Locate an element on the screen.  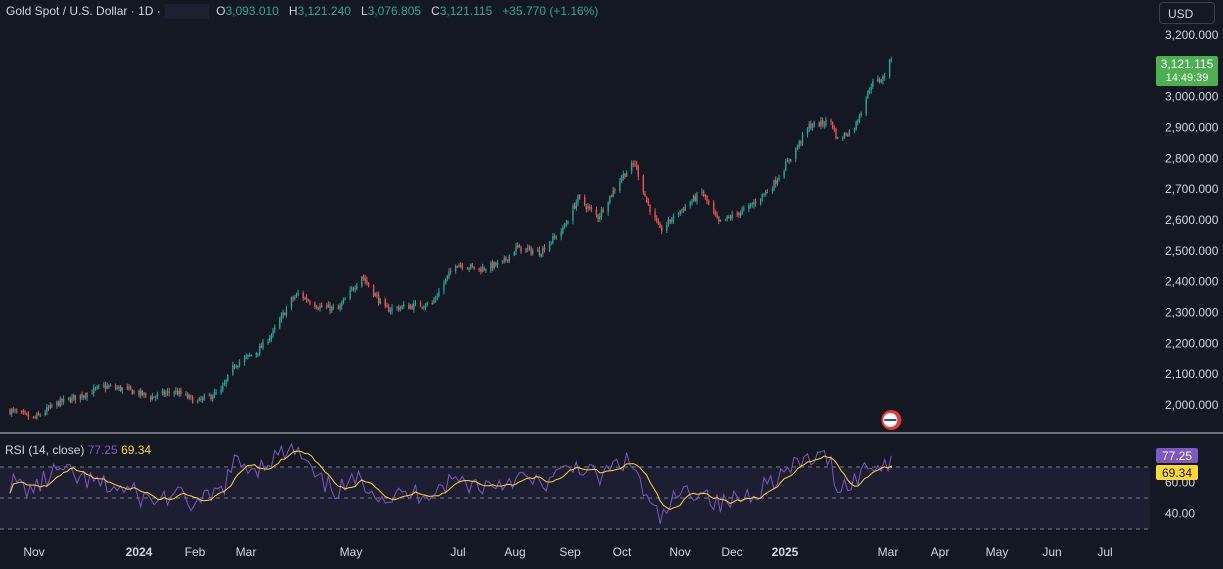
last-price-tag is located at coordinates (1187, 71).